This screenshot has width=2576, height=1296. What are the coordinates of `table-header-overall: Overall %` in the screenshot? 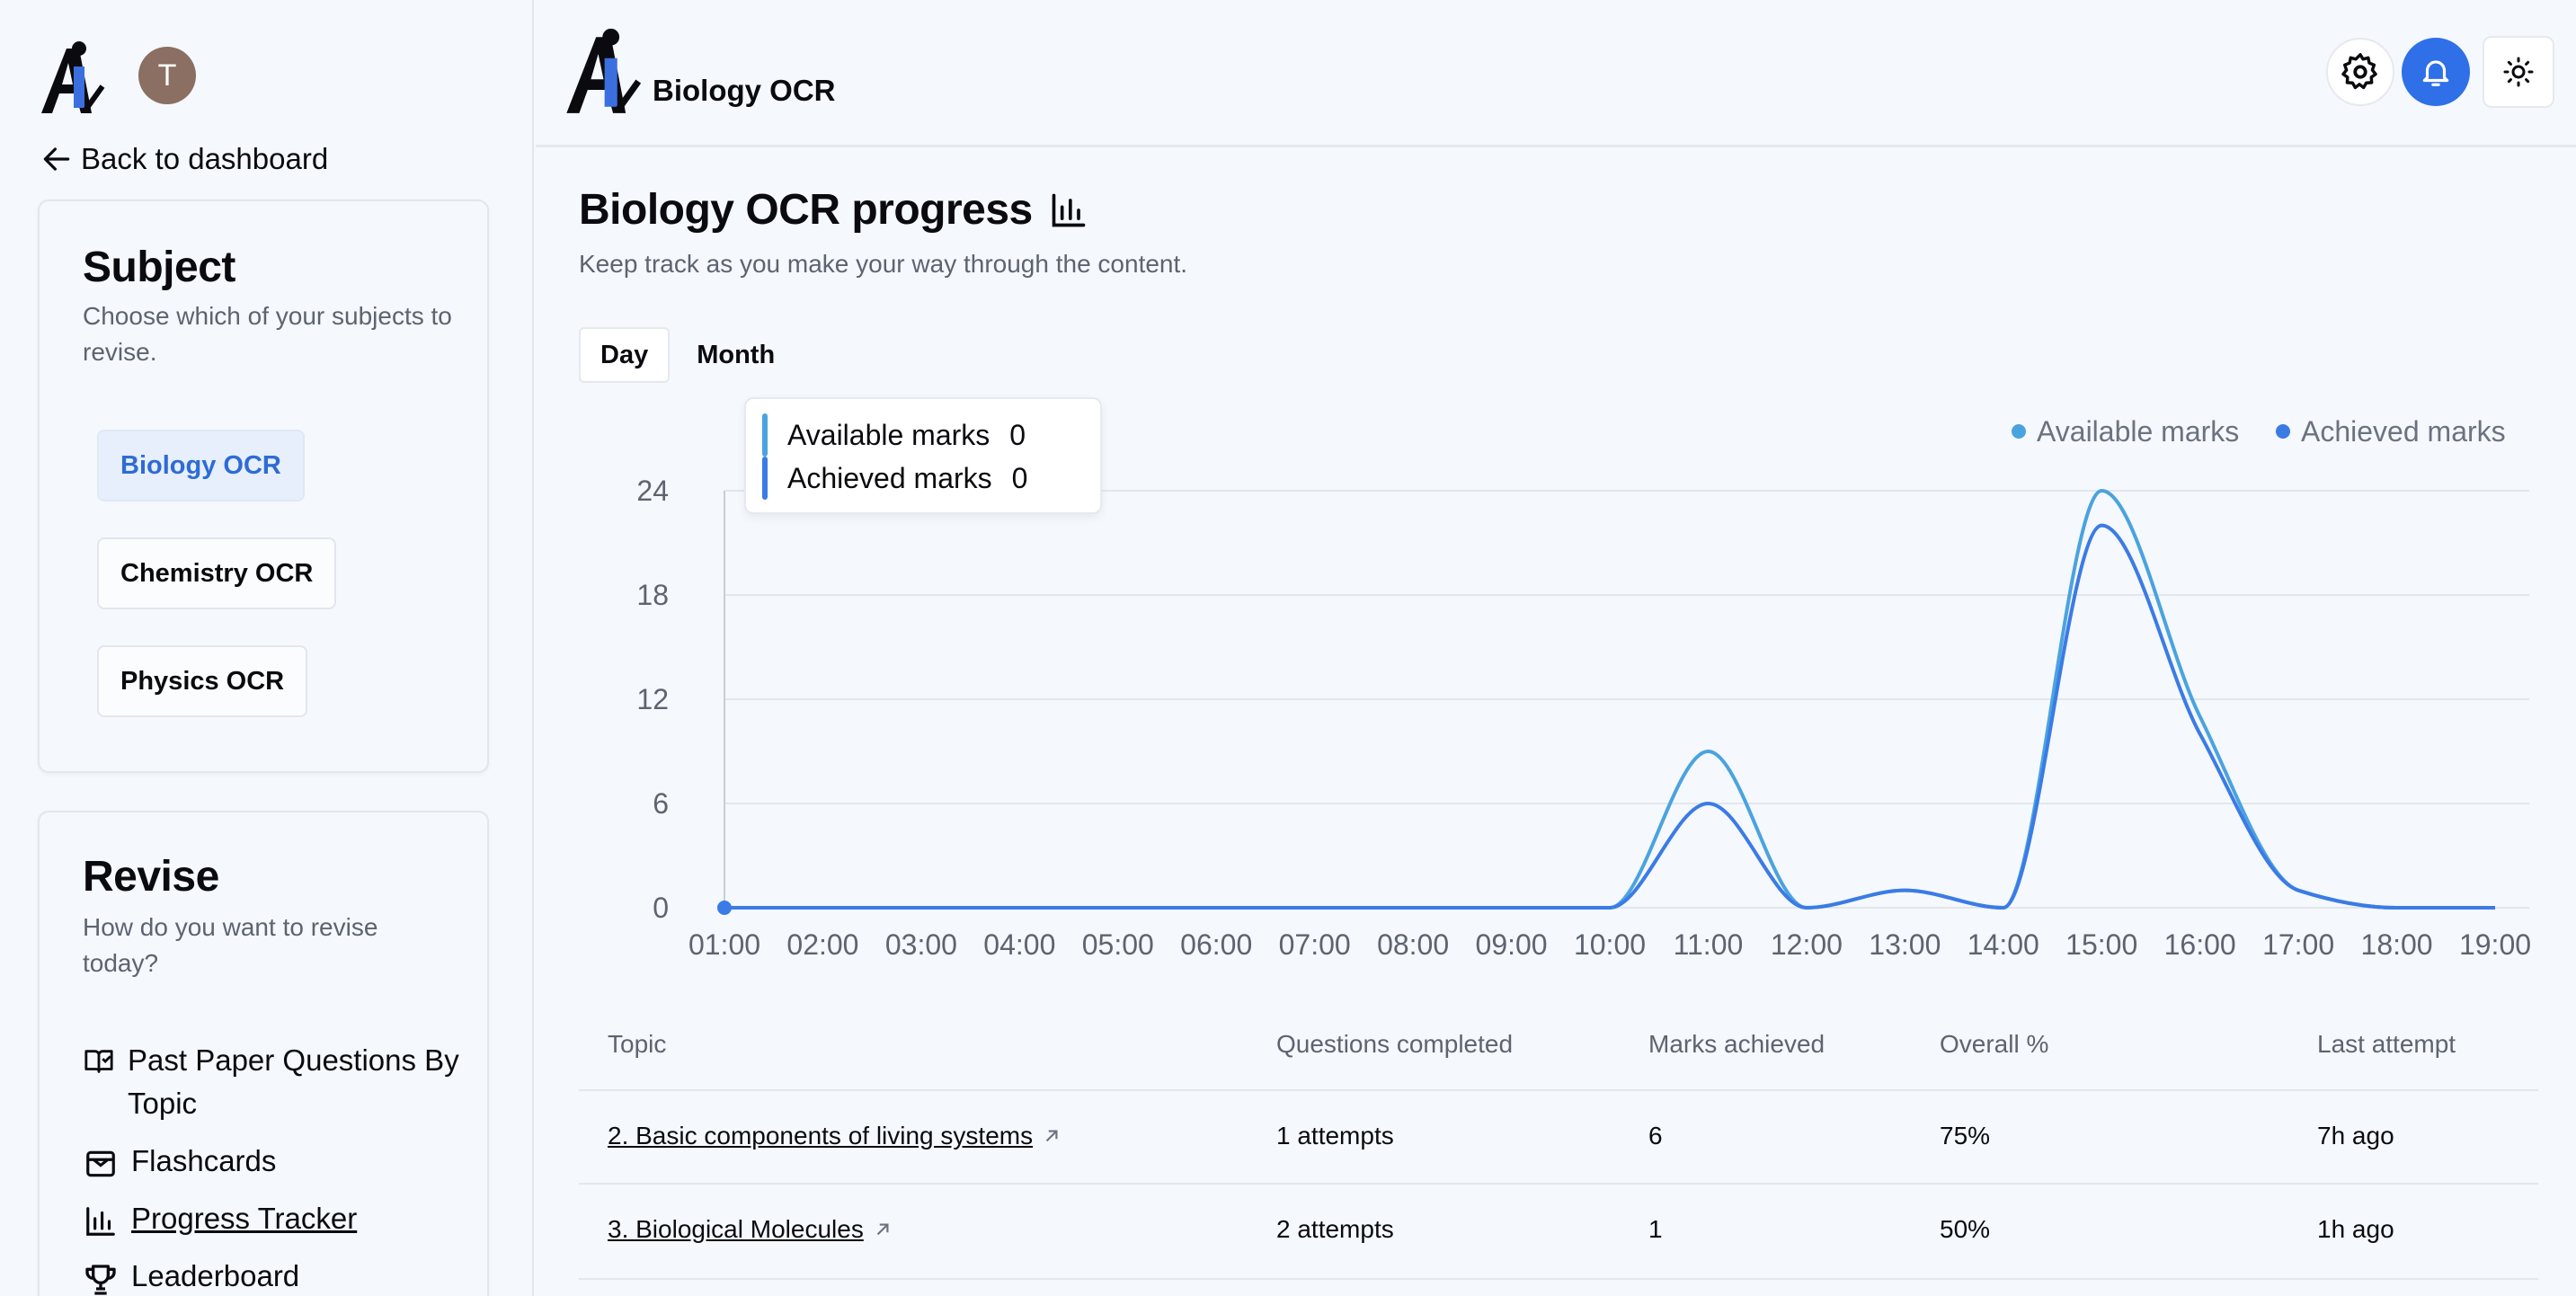 It's located at (1994, 1044).